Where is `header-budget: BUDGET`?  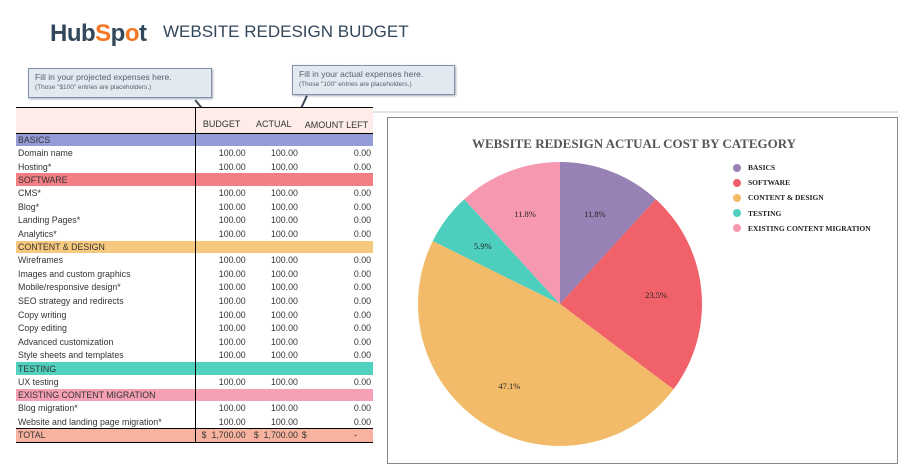
header-budget: BUDGET is located at coordinates (221, 120).